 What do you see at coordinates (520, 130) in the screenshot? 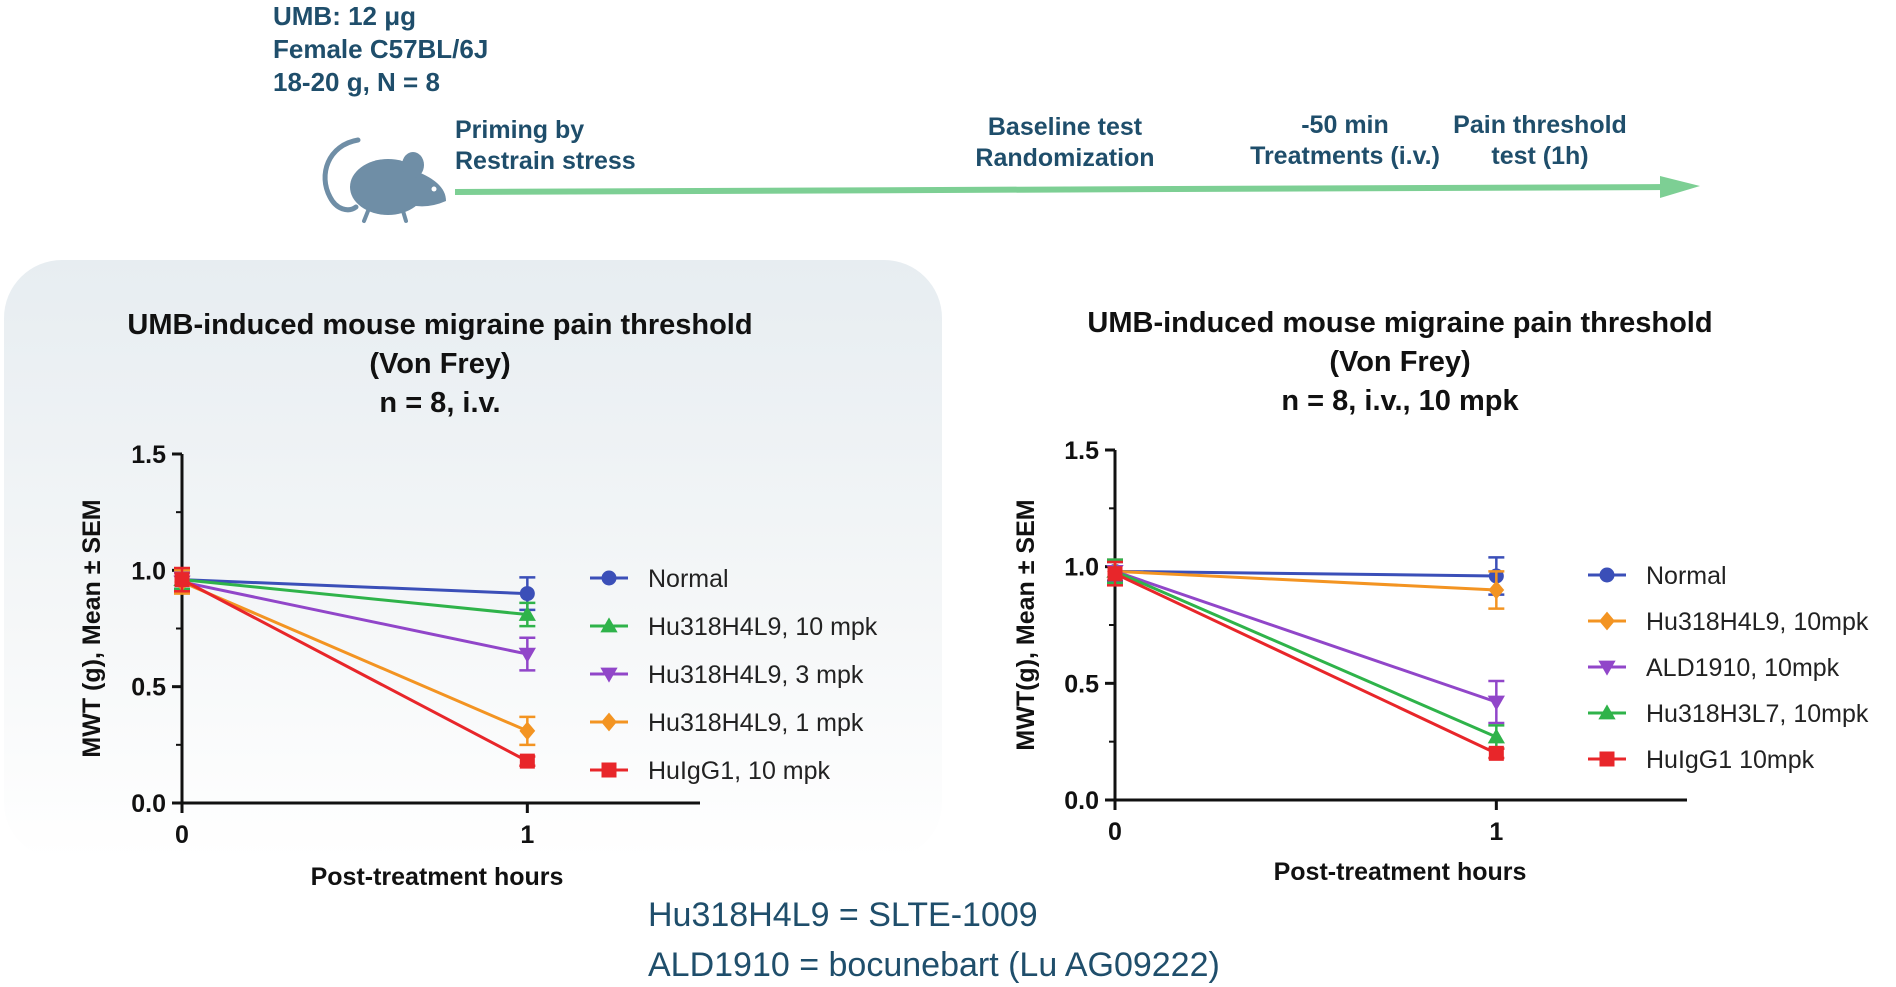
I see `timeline-step-line: Priming by` at bounding box center [520, 130].